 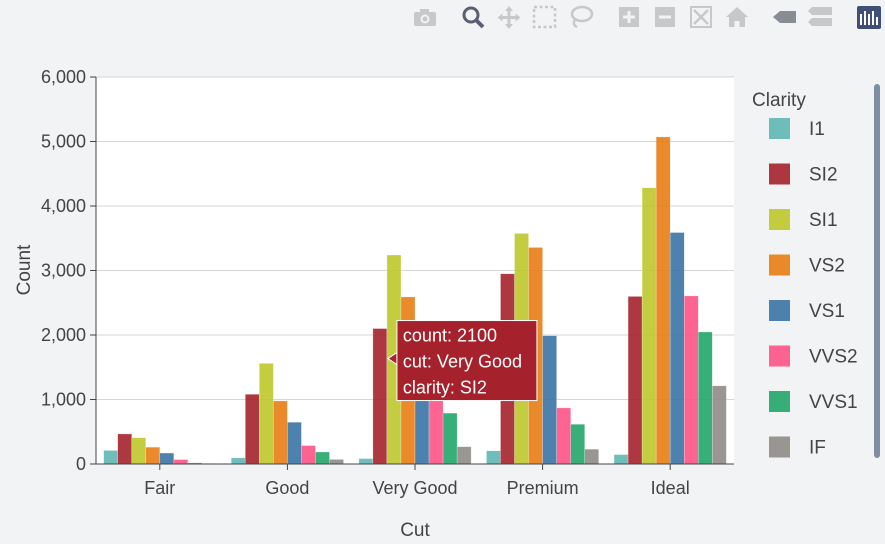 I want to click on x-axis-title: Cut, so click(x=415, y=530).